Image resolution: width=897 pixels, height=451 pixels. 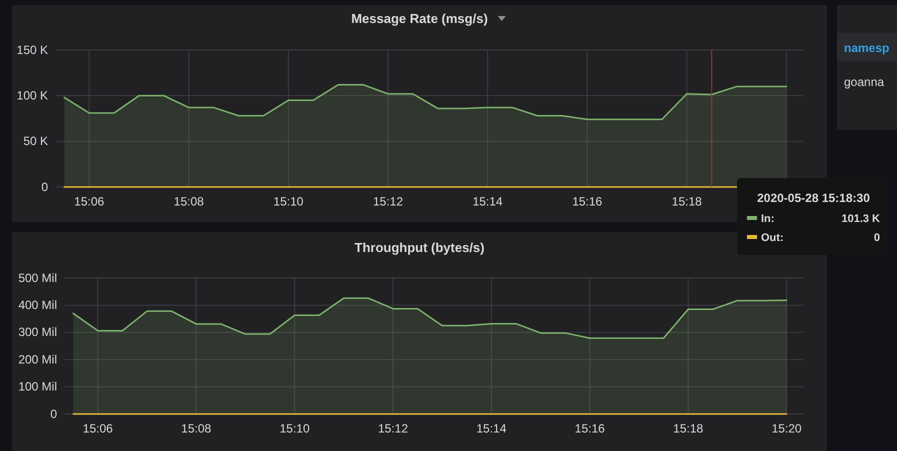 I want to click on y-tick-label: 100 Mil, so click(x=37, y=387).